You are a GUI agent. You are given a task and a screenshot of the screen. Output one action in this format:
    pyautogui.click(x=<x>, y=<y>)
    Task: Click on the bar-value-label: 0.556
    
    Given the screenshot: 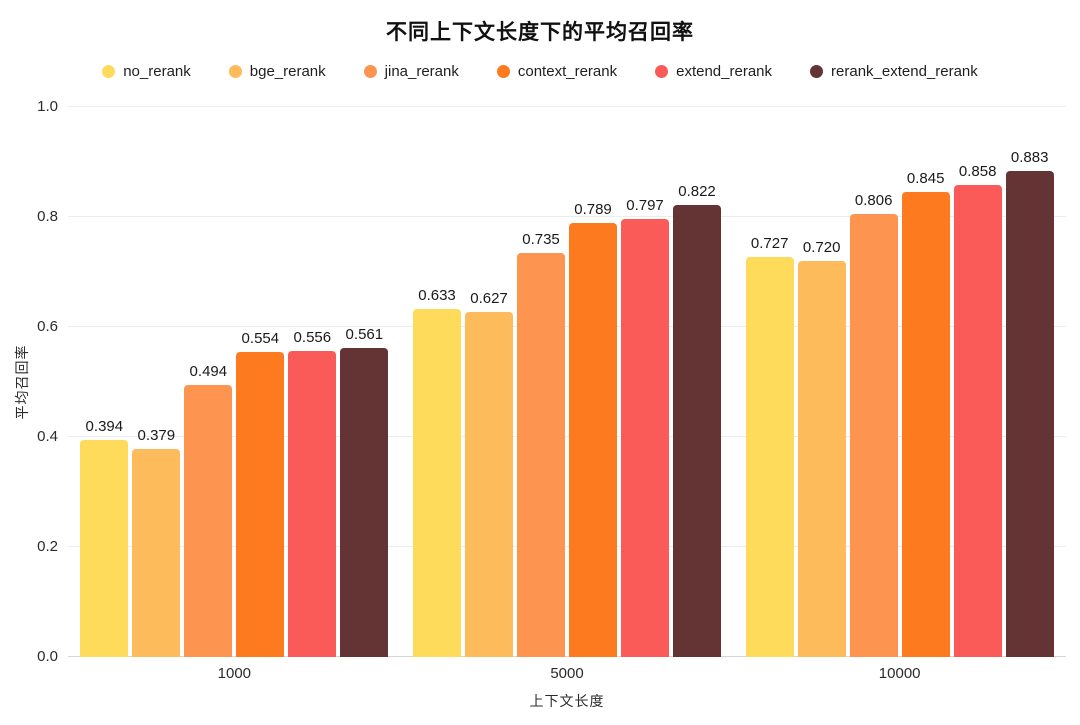 What is the action you would take?
    pyautogui.click(x=312, y=338)
    